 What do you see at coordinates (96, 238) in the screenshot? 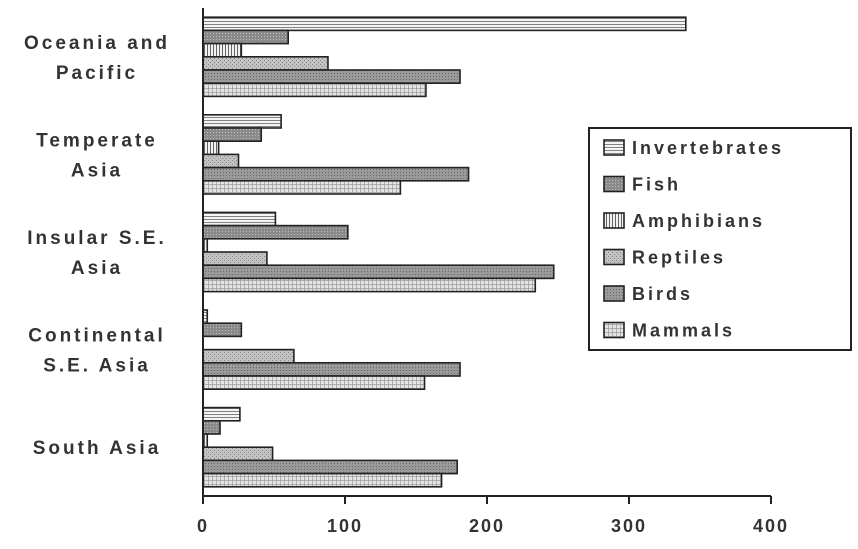
I see `category-label: Insular S.E.` at bounding box center [96, 238].